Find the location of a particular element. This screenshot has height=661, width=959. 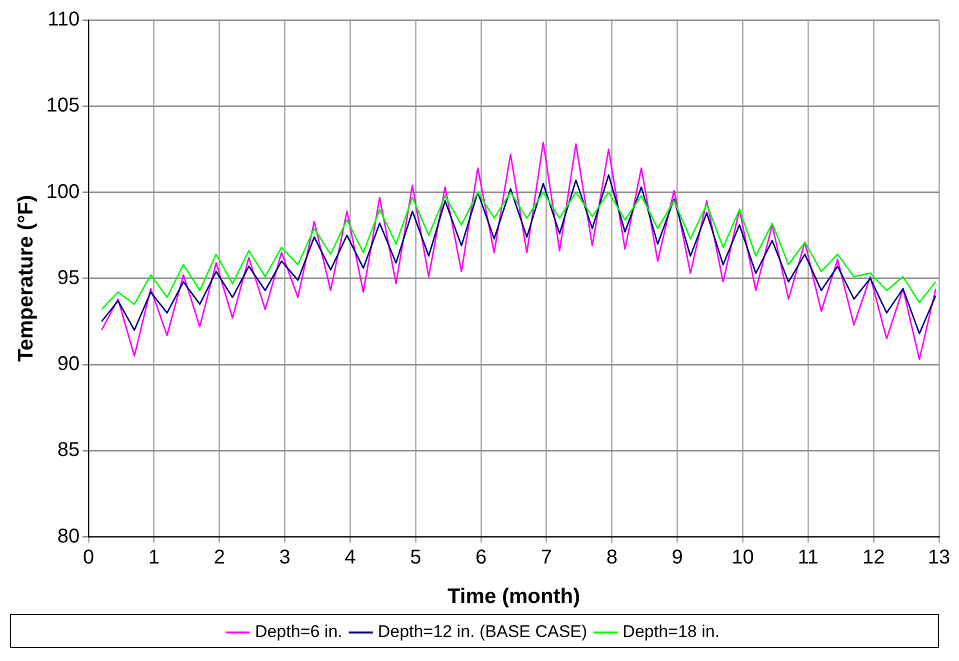

x-tick-label: 12 is located at coordinates (873, 557).